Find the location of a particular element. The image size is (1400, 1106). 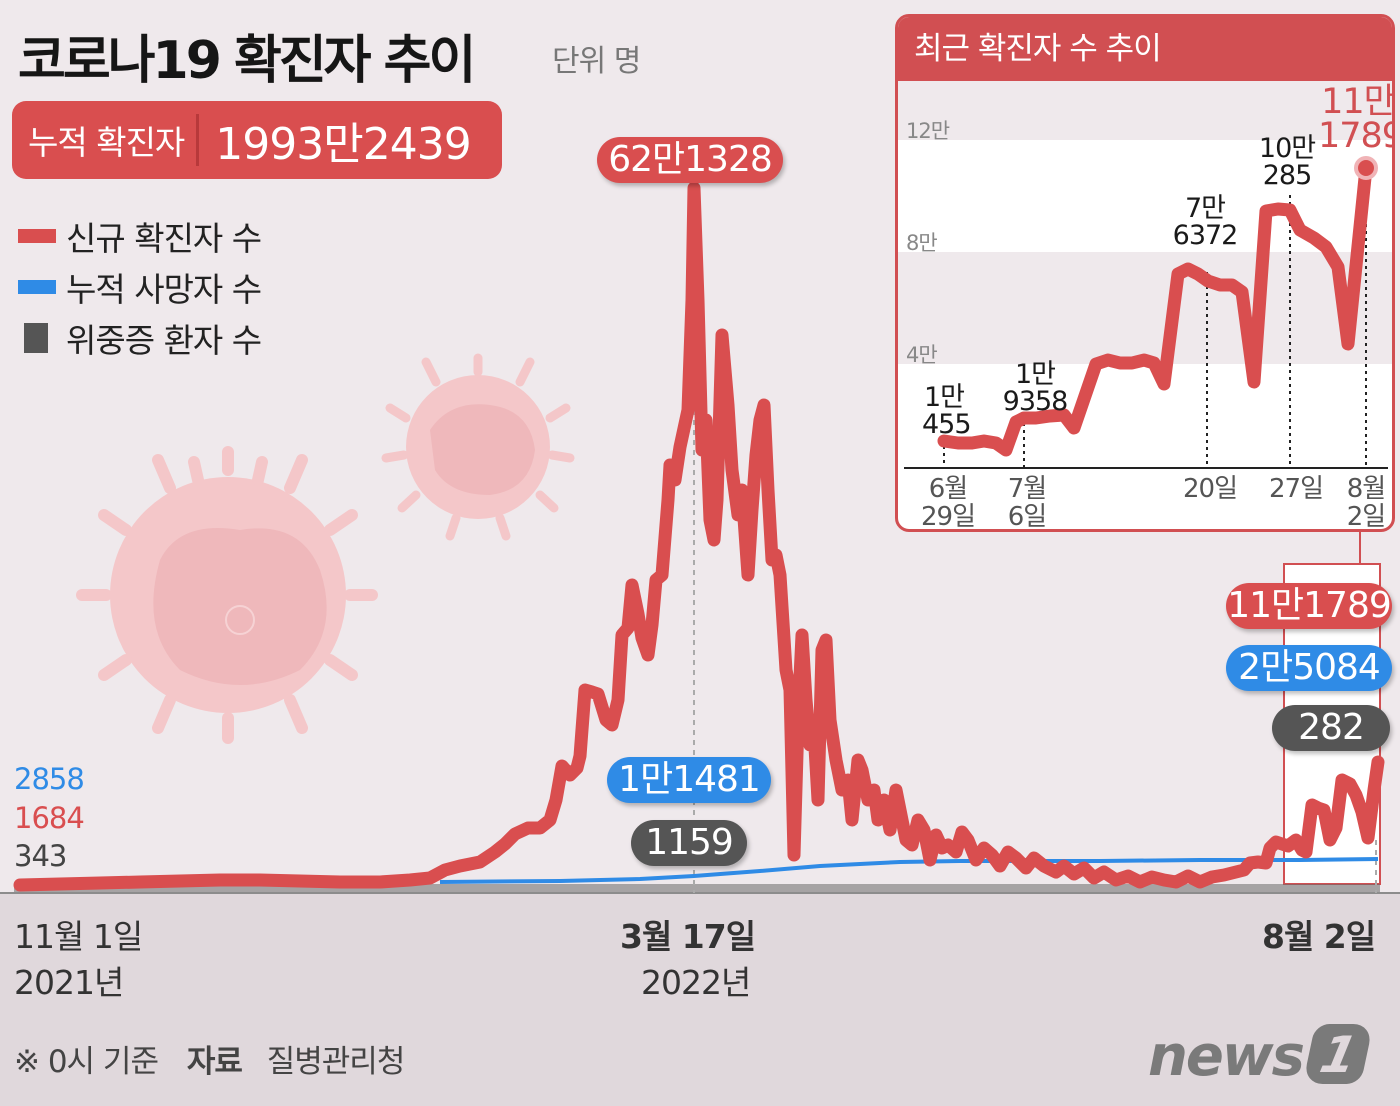

cumulative-total-badge: 누적 확진자 1993만2439 is located at coordinates (257, 140).